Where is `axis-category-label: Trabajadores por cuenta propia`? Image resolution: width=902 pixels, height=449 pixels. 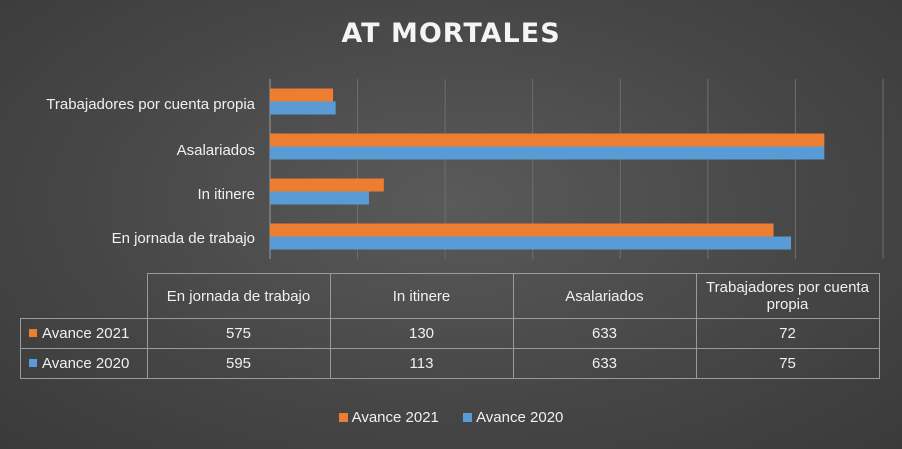 axis-category-label: Trabajadores por cuenta propia is located at coordinates (150, 104).